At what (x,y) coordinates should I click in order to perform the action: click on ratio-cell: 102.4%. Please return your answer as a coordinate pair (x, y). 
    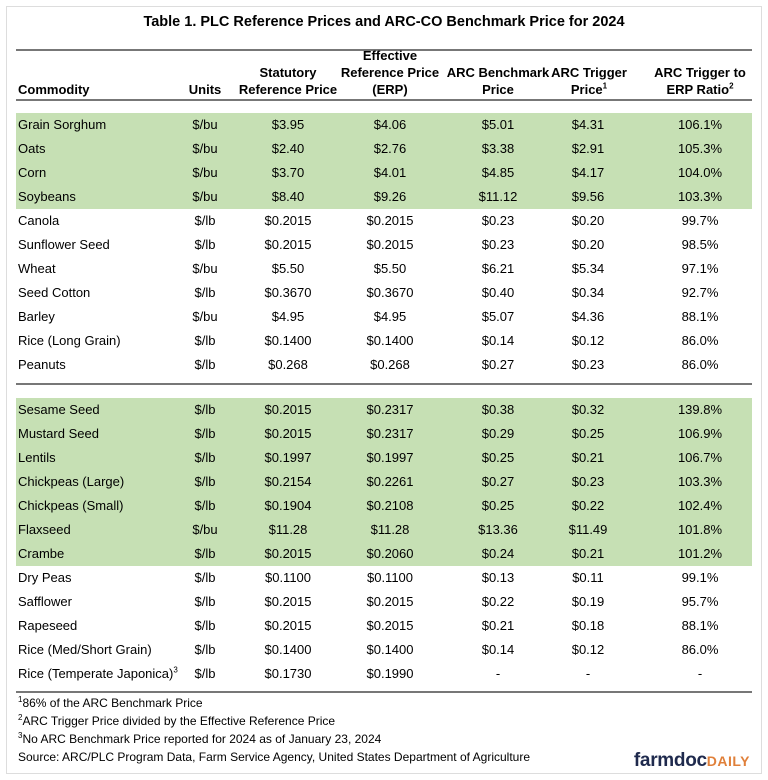
    Looking at the image, I should click on (700, 505).